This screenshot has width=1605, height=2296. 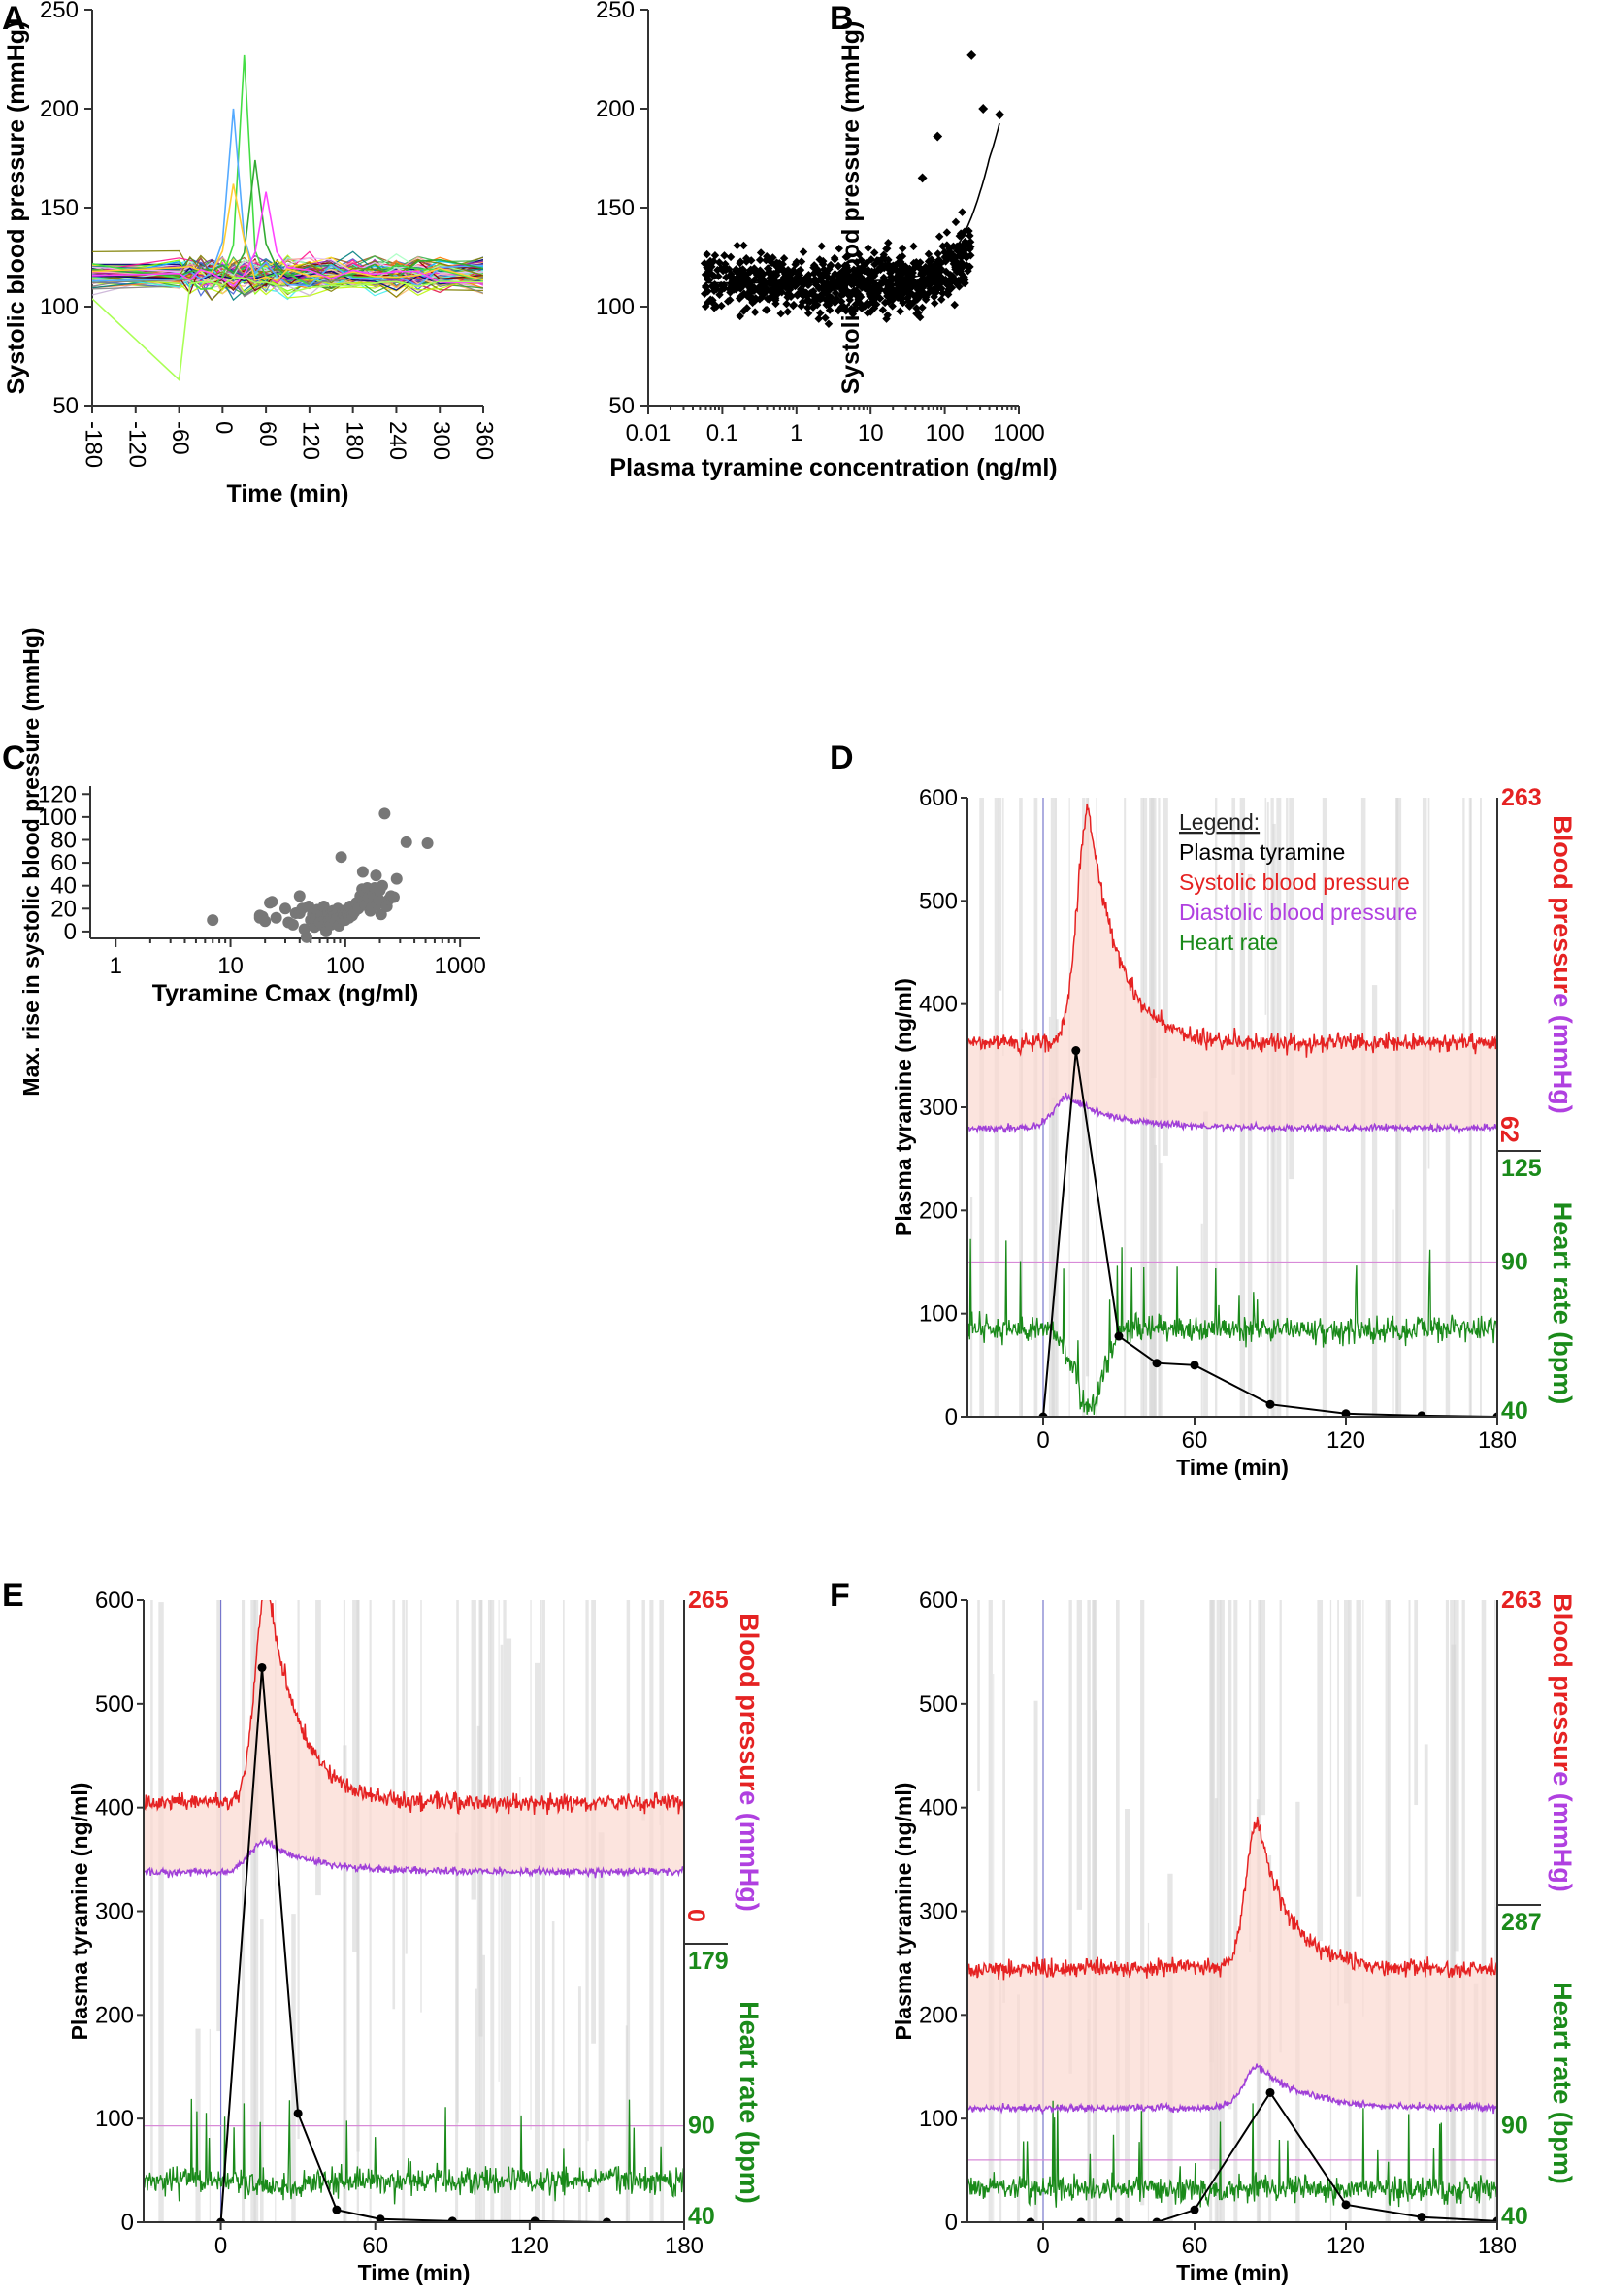 What do you see at coordinates (1522, 1600) in the screenshot?
I see `panel-f-bp-axis-top: 263` at bounding box center [1522, 1600].